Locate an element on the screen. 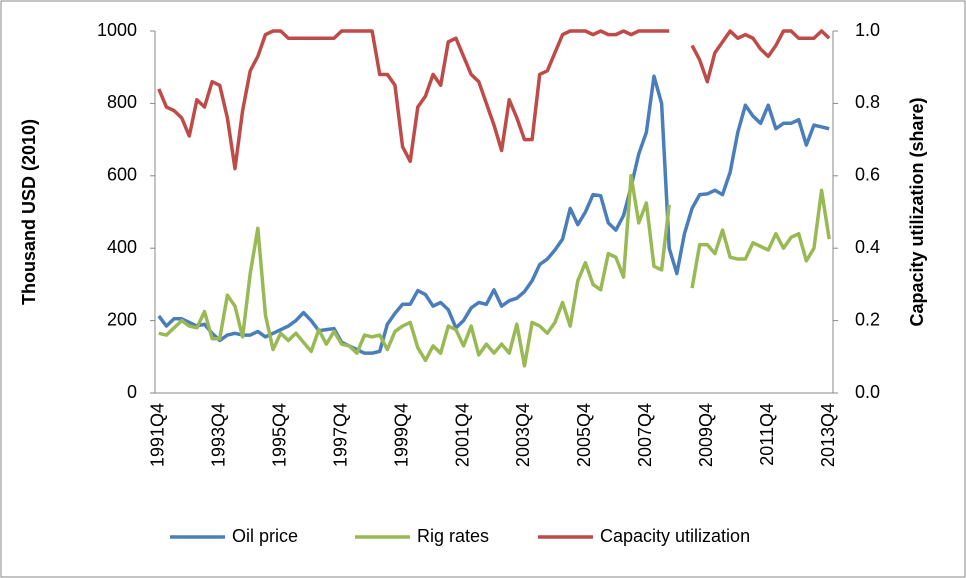  y-tick-label: 1000 is located at coordinates (117, 30).